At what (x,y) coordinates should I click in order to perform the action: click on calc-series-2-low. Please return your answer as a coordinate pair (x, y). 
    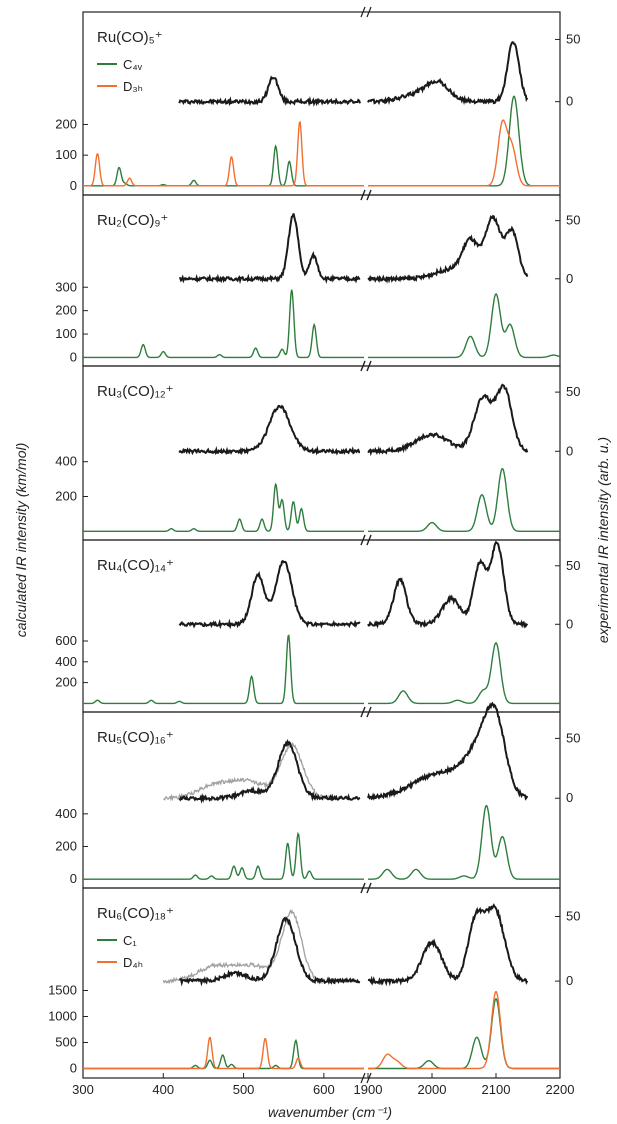
    Looking at the image, I should click on (223, 1053).